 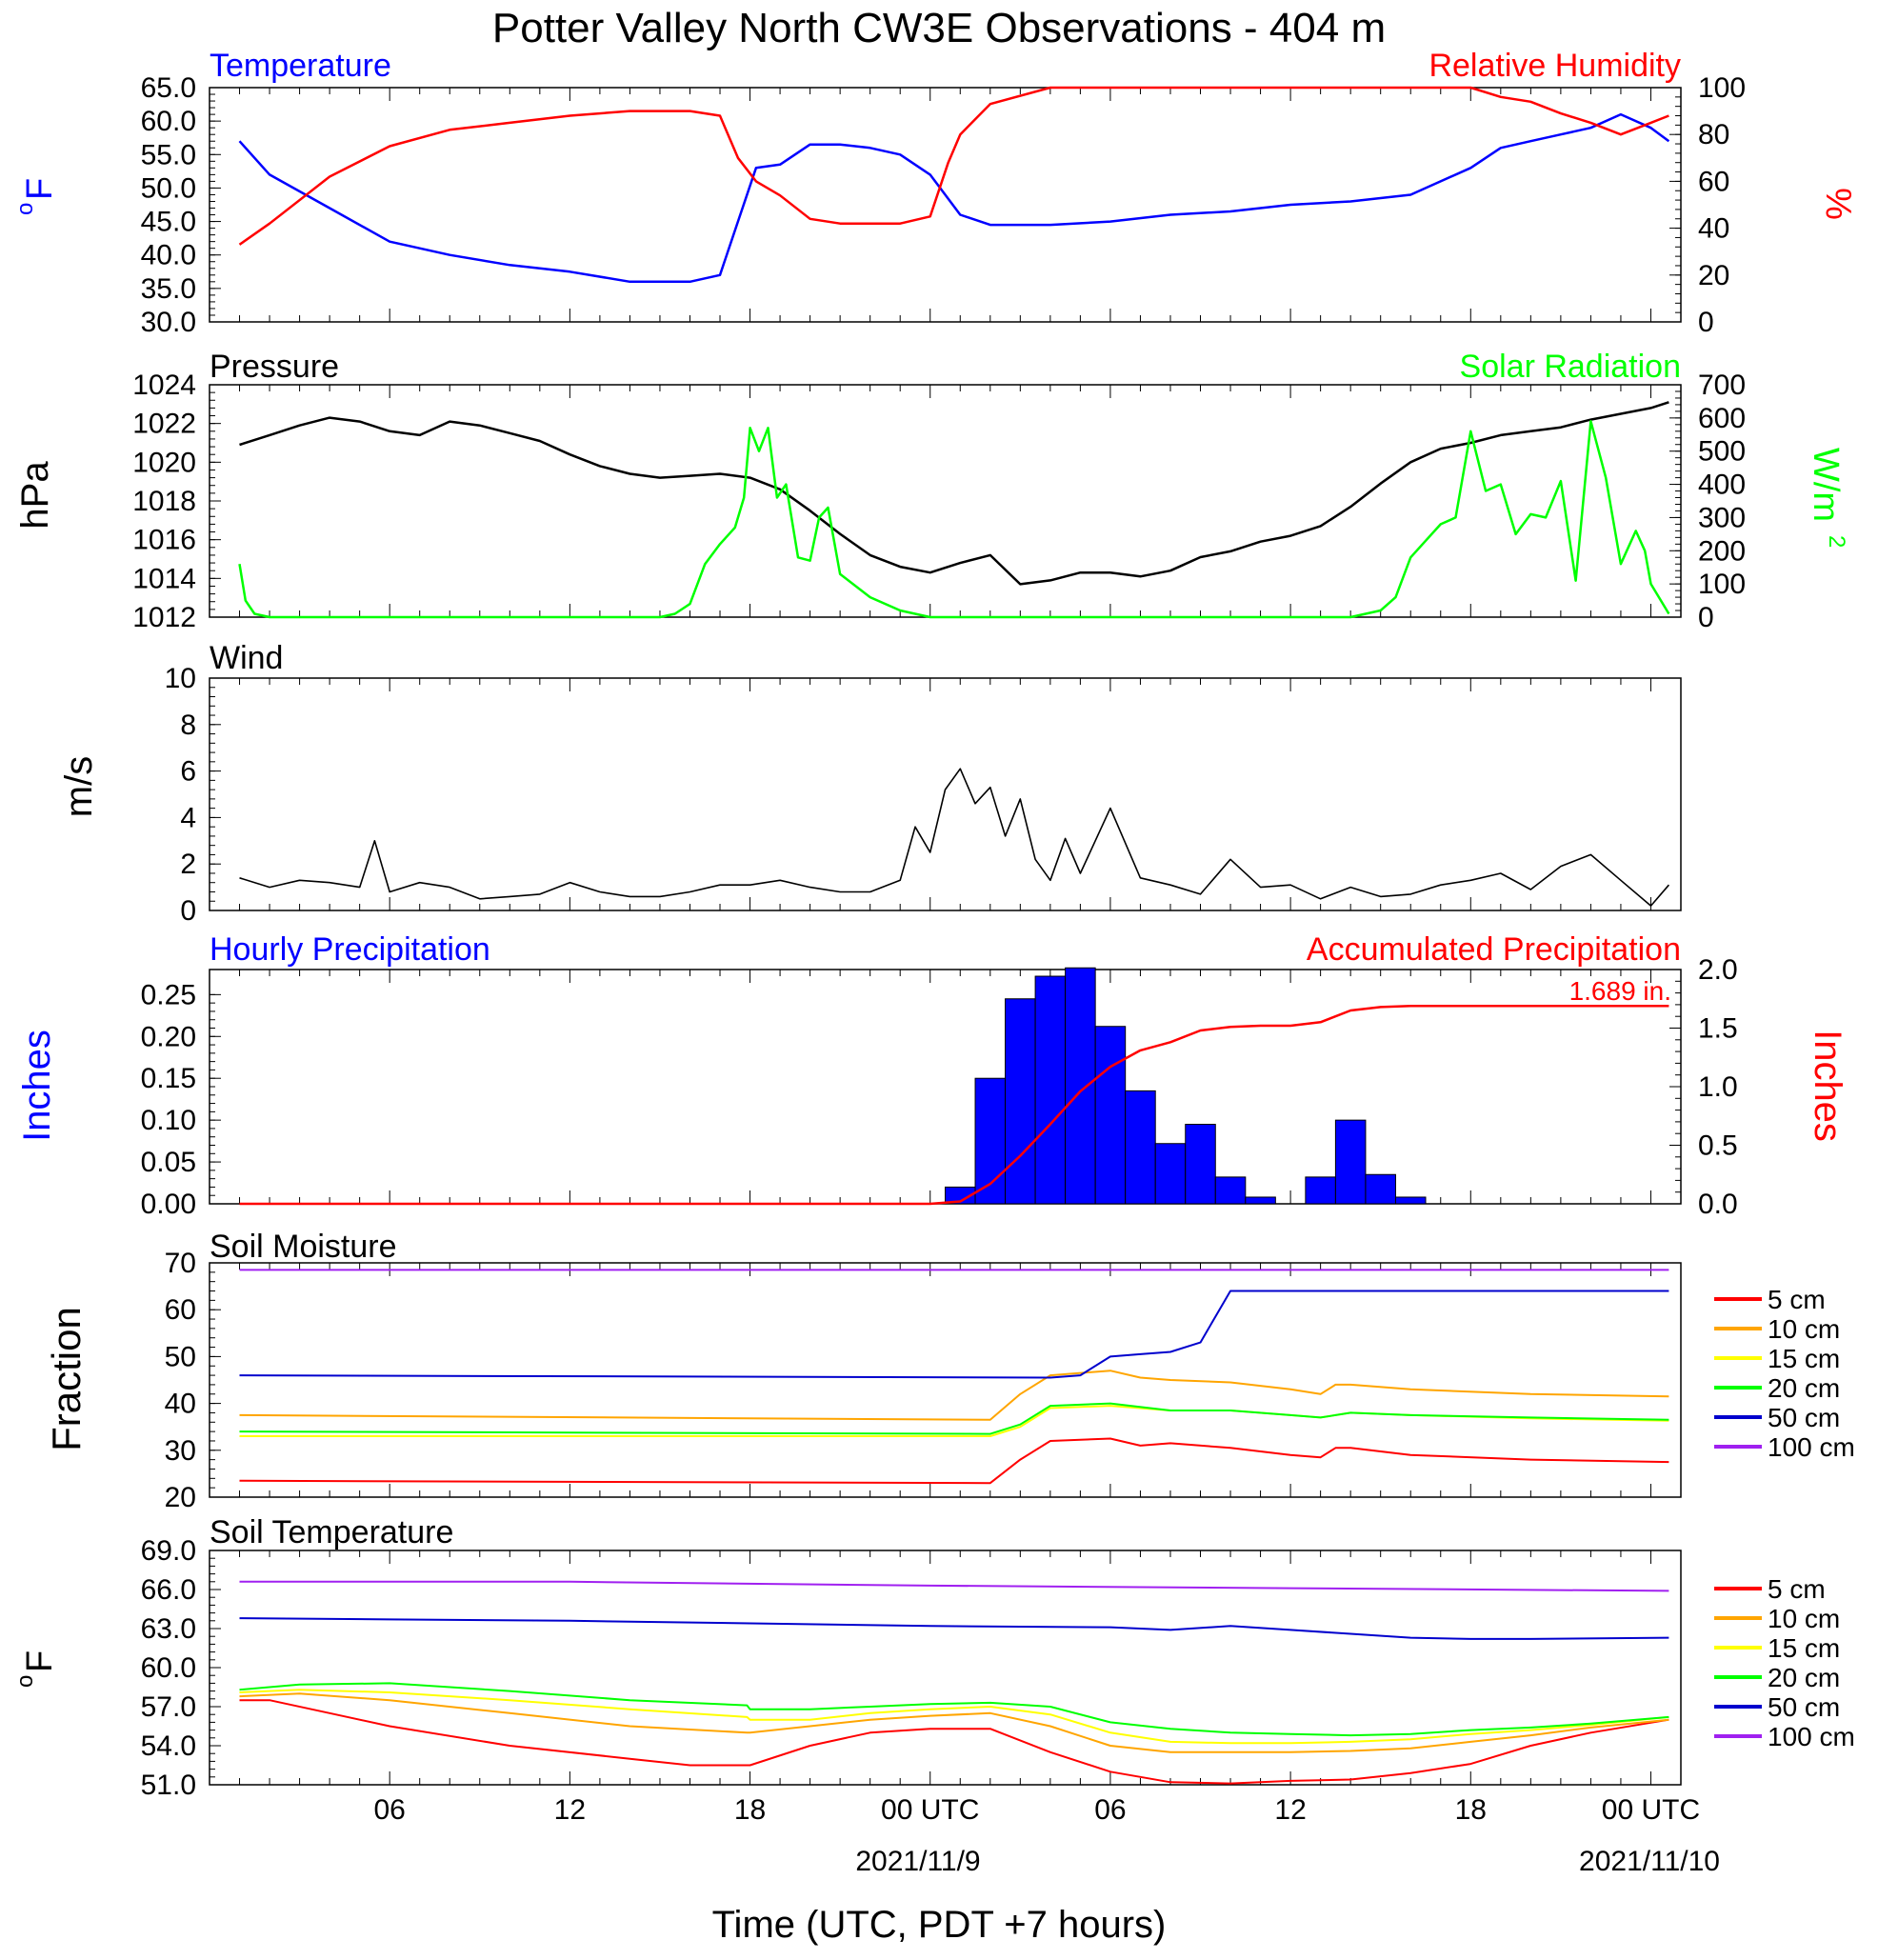 What do you see at coordinates (168, 1204) in the screenshot?
I see `y-tick-label: 0.00` at bounding box center [168, 1204].